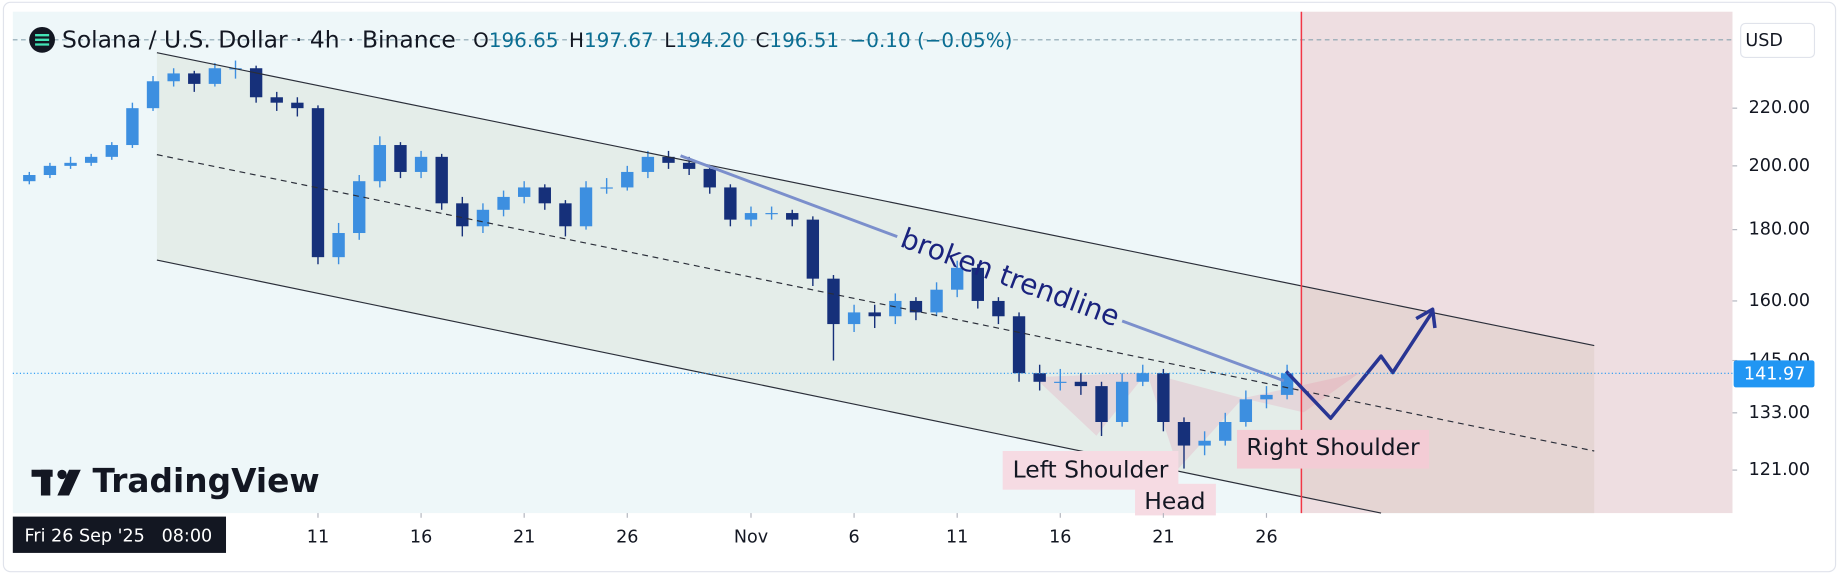 Image resolution: width=1839 pixels, height=574 pixels. What do you see at coordinates (1359, 365) in the screenshot?
I see `projection-path` at bounding box center [1359, 365].